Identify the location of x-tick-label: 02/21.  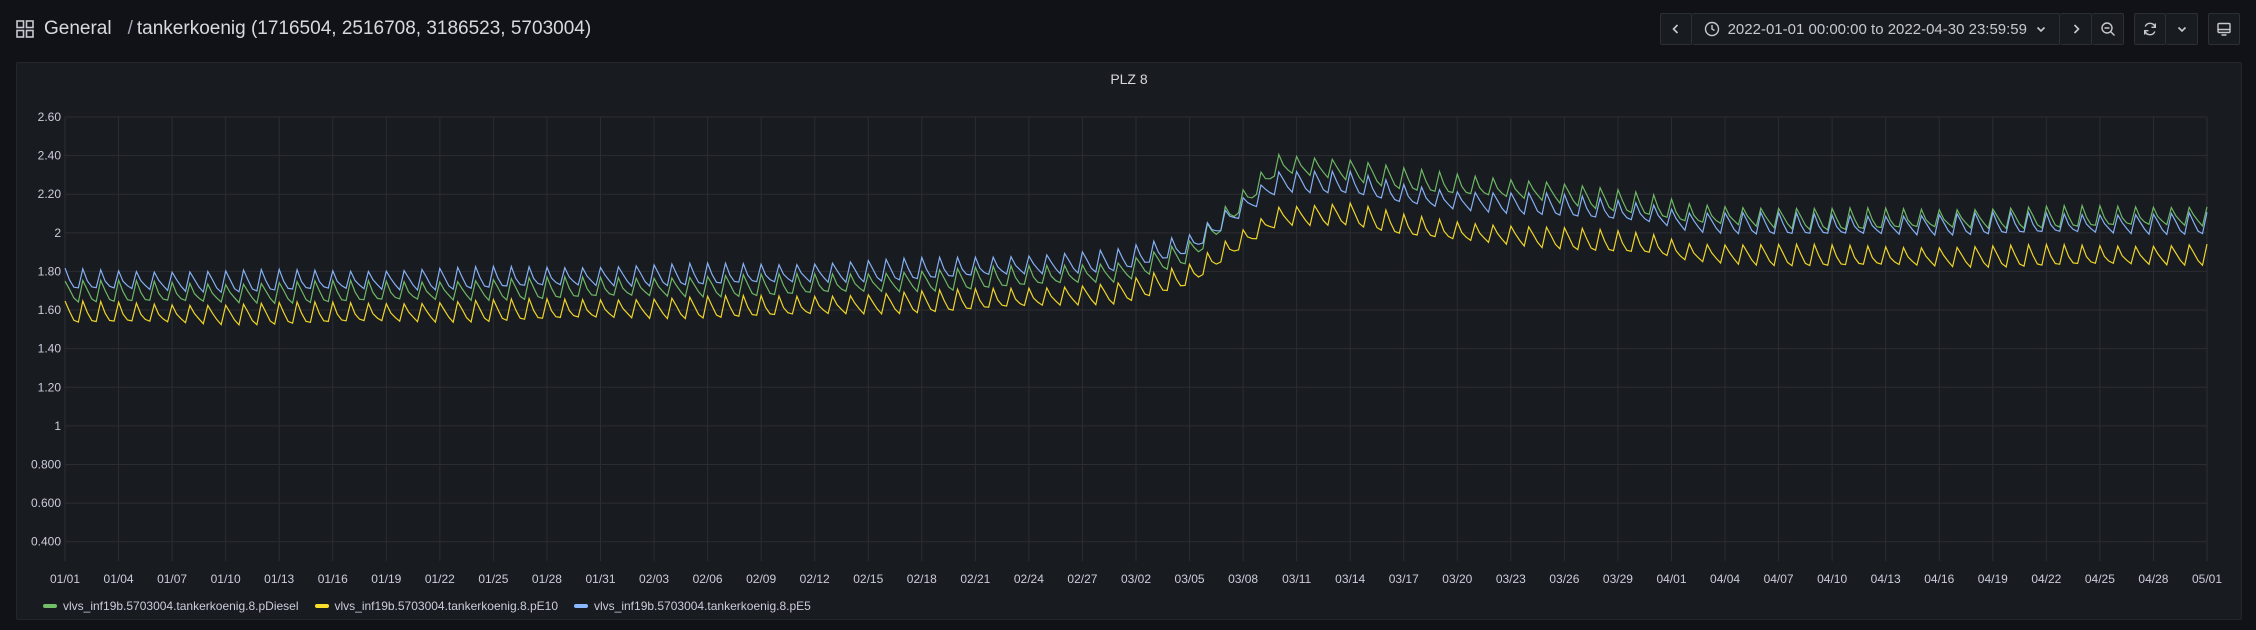
(975, 579).